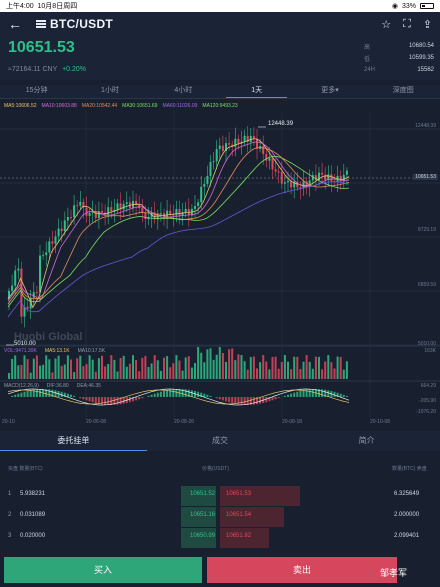 Image resolution: width=440 pixels, height=587 pixels. Describe the element at coordinates (57, 6) in the screenshot. I see `status-date: 10月8日周四` at that location.